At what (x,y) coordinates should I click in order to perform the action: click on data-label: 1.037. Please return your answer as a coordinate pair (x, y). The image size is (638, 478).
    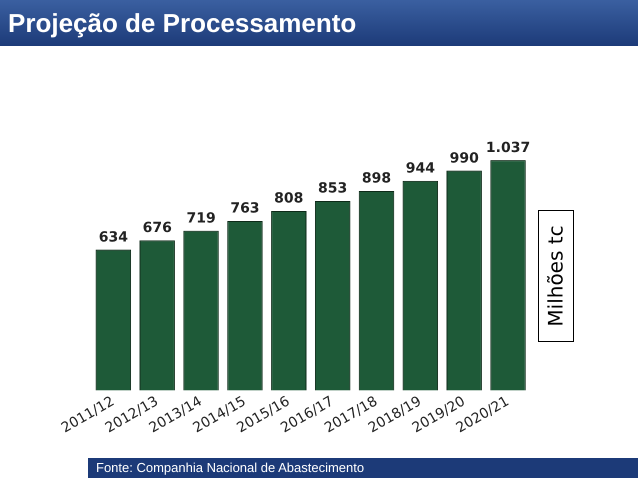
    Looking at the image, I should click on (508, 148).